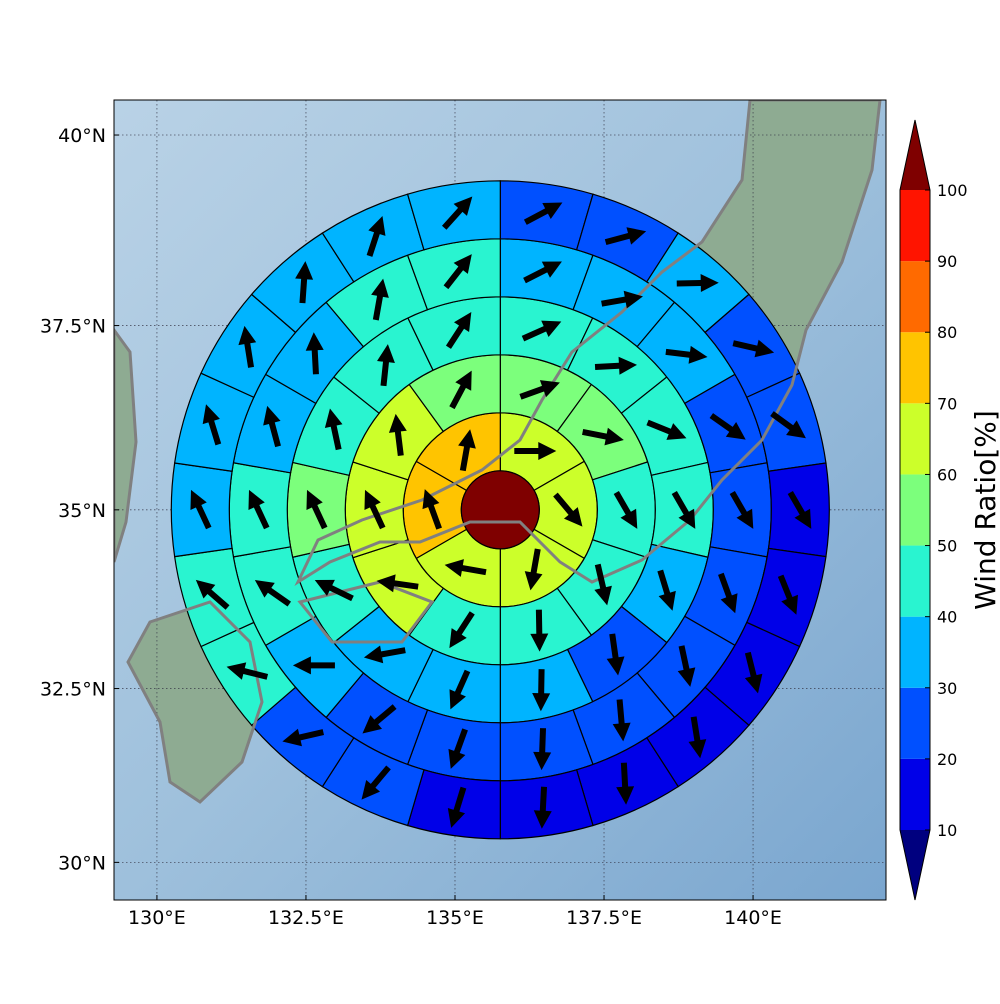  Describe the element at coordinates (73, 327) in the screenshot. I see `y-tick-label: 37.5°N` at that location.